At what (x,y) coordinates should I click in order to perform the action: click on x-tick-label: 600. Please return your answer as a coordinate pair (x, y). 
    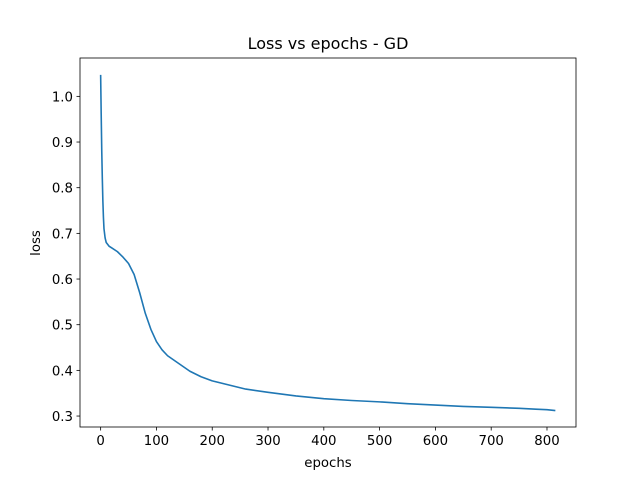
    Looking at the image, I should click on (435, 441).